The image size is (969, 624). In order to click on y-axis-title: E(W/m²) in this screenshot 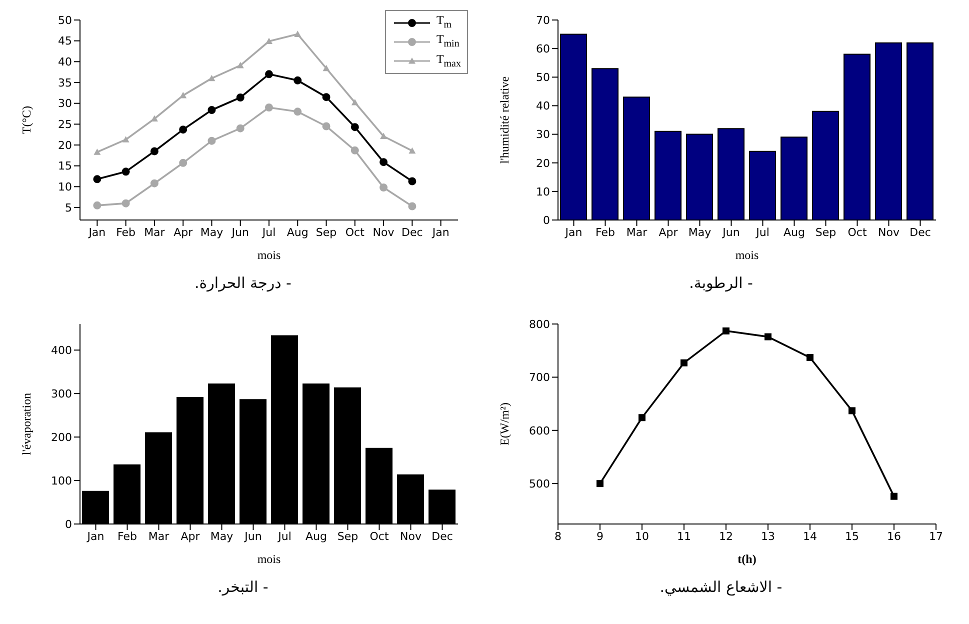, I will do `click(504, 424)`.